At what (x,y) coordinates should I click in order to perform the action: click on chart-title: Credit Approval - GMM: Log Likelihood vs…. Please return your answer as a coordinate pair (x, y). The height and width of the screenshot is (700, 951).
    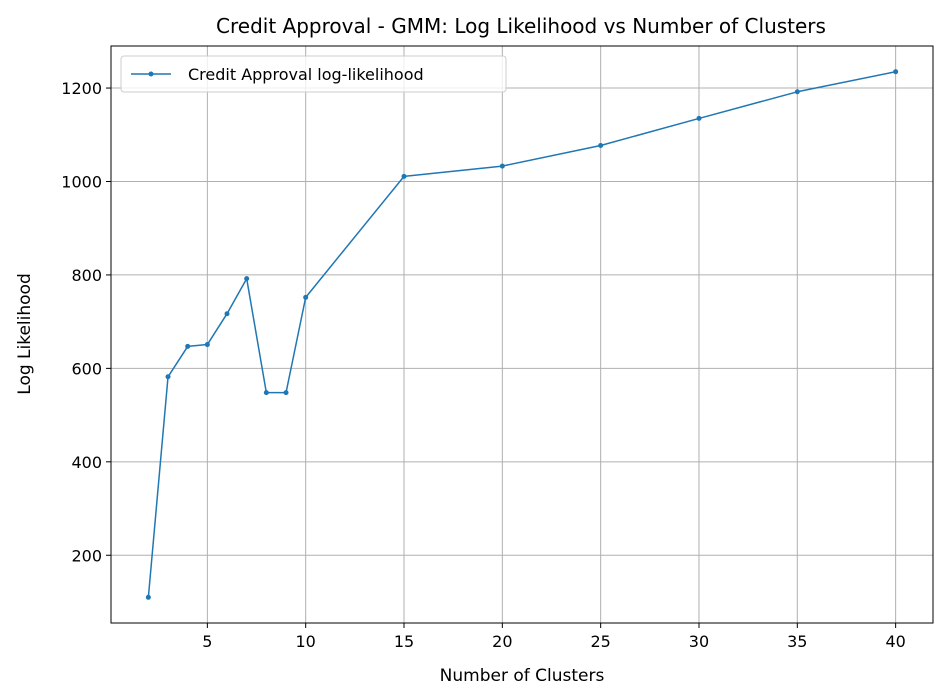
    Looking at the image, I should click on (521, 26).